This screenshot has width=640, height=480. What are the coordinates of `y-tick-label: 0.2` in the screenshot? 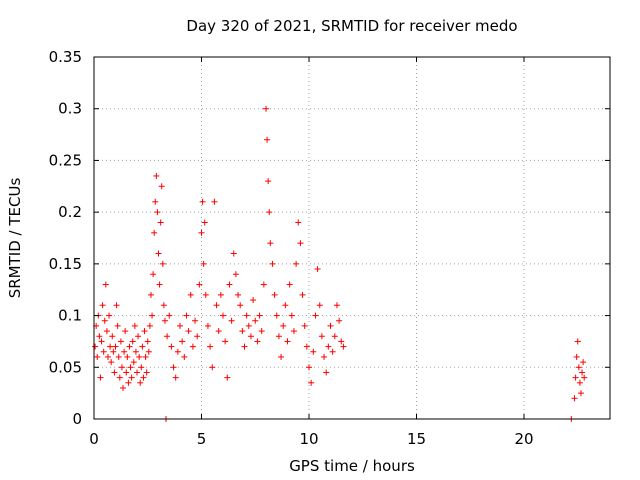 It's located at (70, 212).